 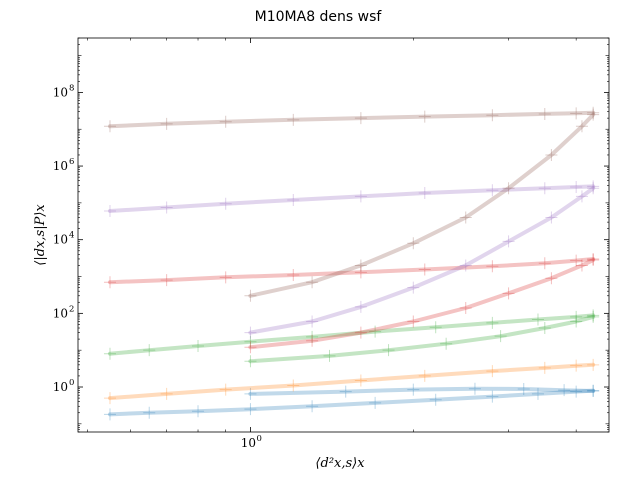 I want to click on y-tick-exponent: 0, so click(x=71, y=383).